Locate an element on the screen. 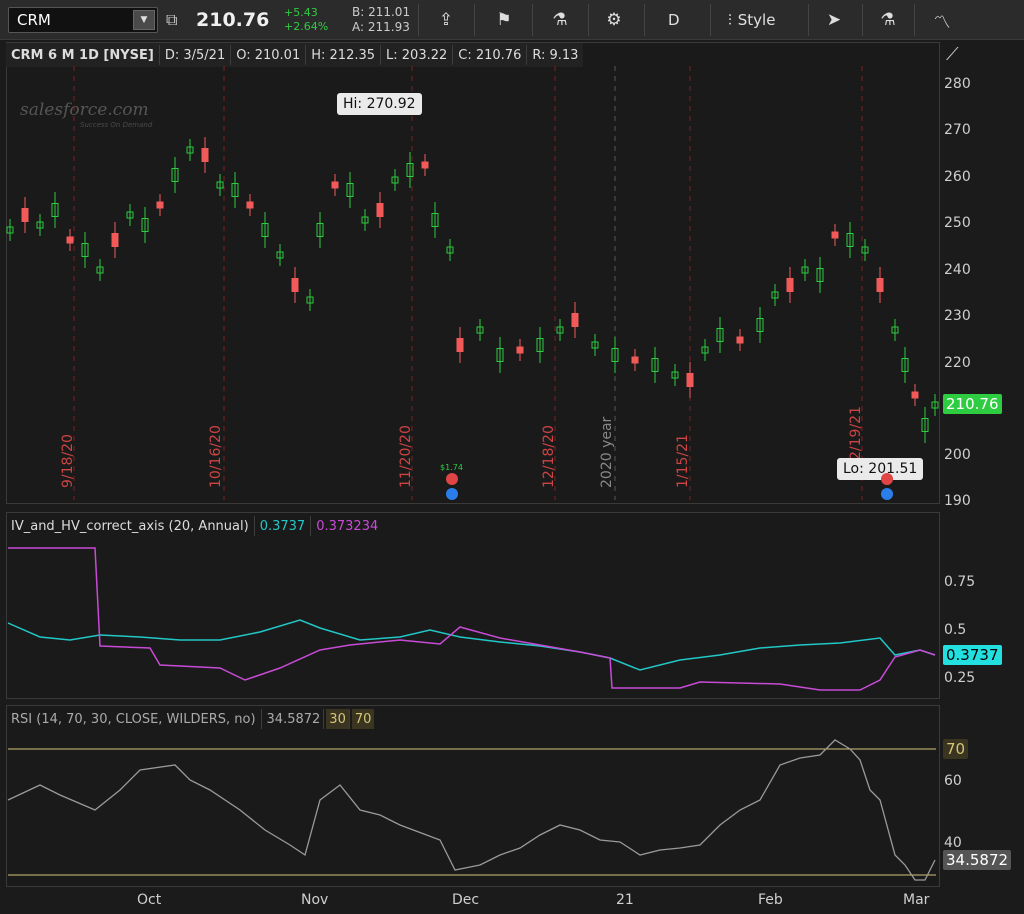 This screenshot has height=914, width=1024. share-icon: ⇪ is located at coordinates (446, 20).